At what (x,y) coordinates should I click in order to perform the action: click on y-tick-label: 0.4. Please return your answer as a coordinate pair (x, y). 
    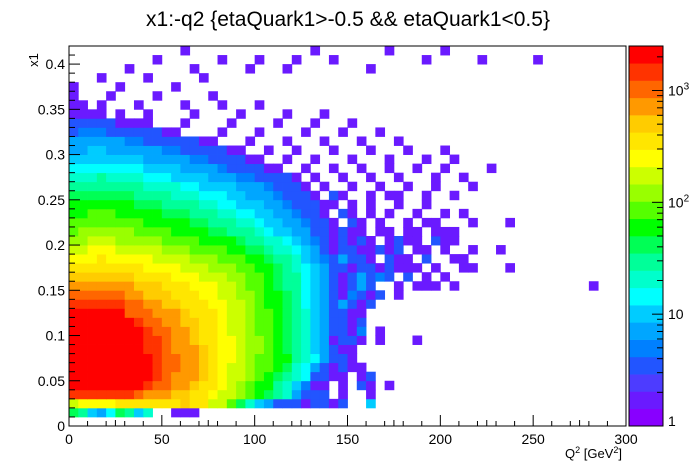
    Looking at the image, I should click on (56, 64).